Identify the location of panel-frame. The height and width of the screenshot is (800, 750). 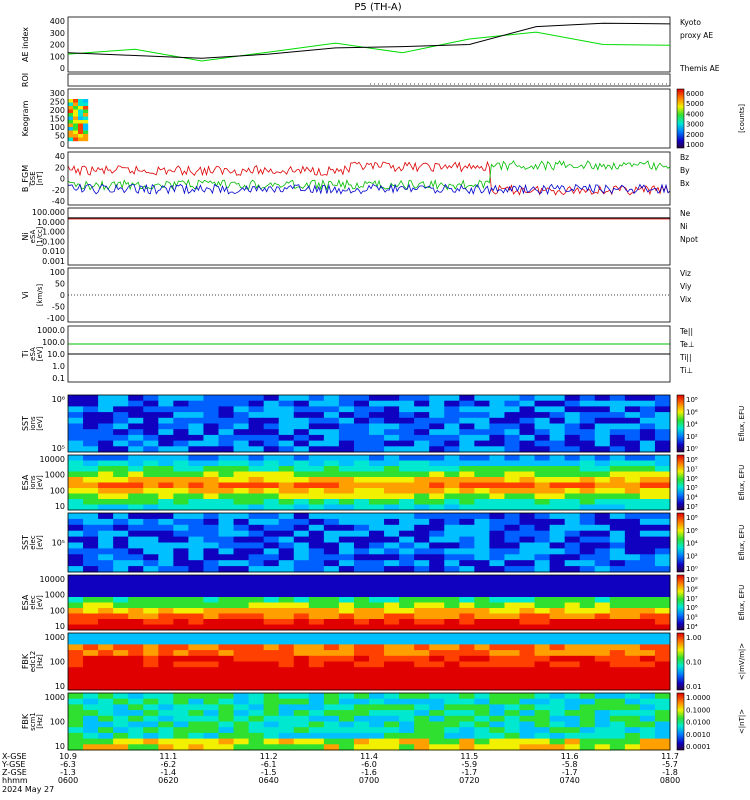
(369, 354).